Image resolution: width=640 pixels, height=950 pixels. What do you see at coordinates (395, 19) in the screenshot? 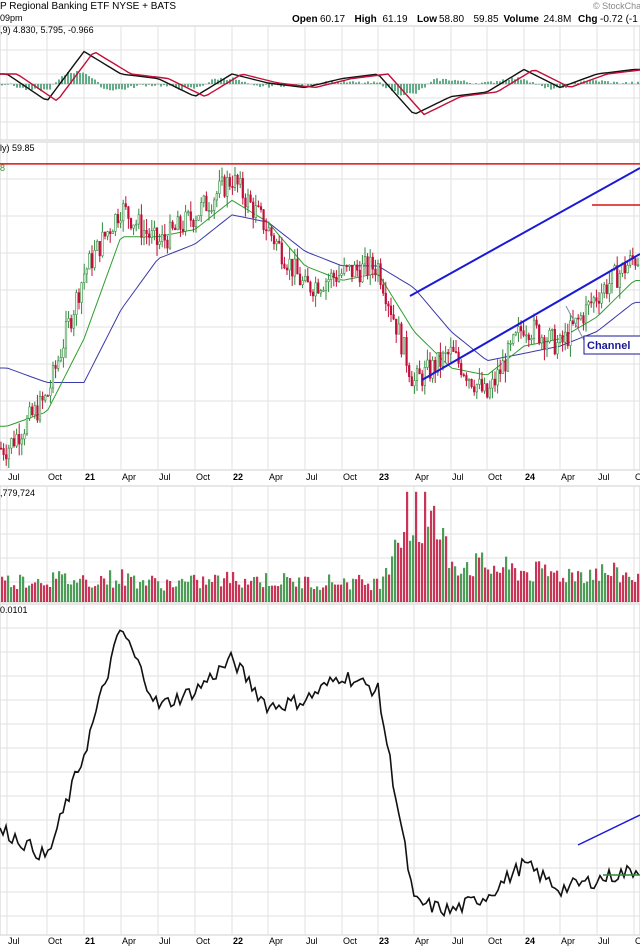
I see `quote-value: 61.19` at bounding box center [395, 19].